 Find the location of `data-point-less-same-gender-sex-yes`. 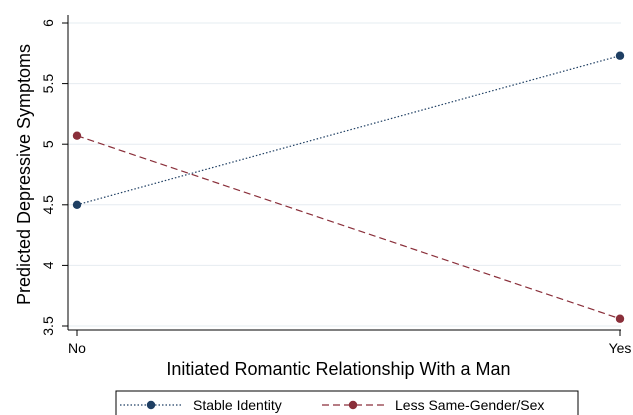

data-point-less-same-gender-sex-yes is located at coordinates (620, 318).